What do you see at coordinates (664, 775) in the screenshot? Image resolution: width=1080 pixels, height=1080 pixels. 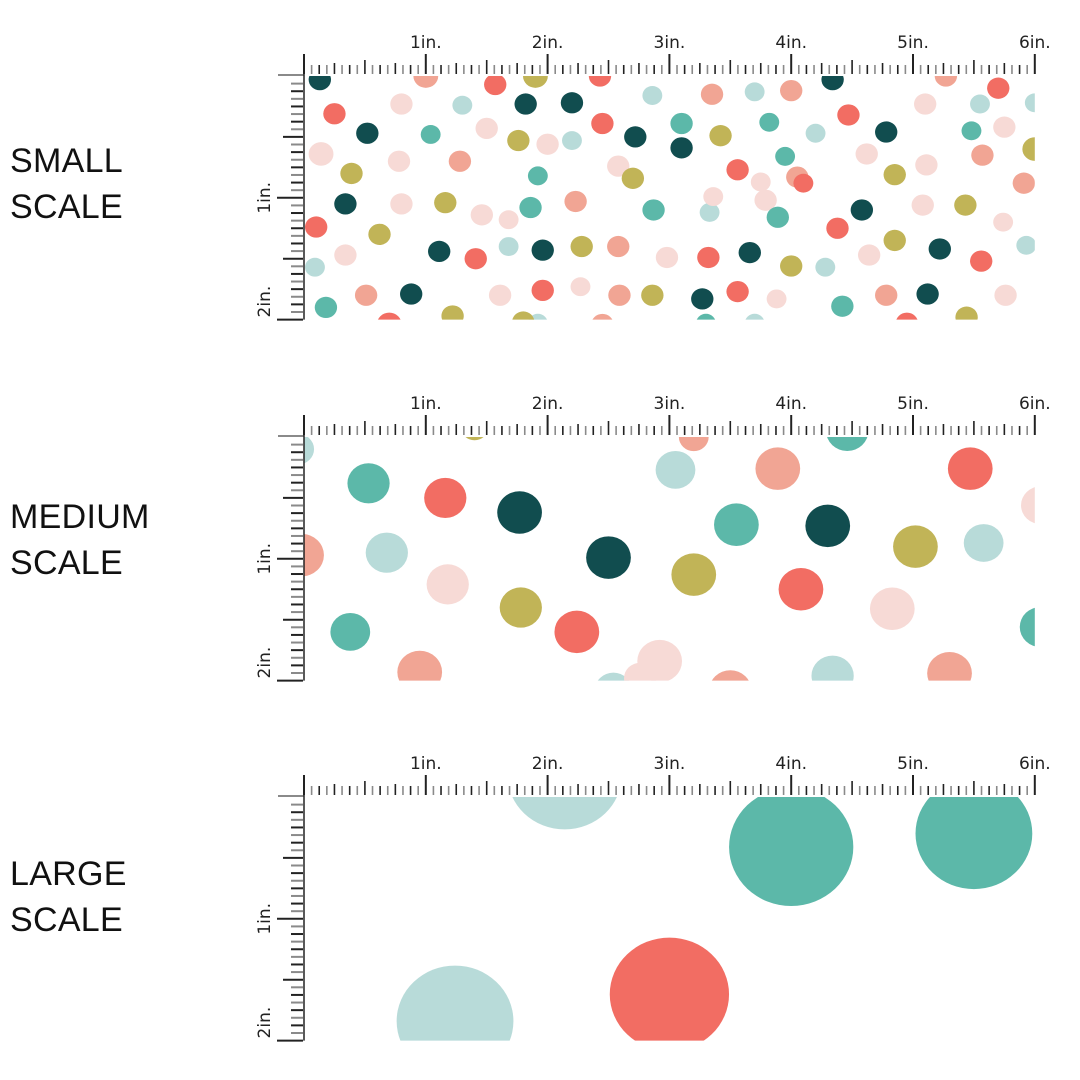 I see `horizontal-ruler: 1in. 2in. 3in. 4in. 5in. 6in.` at bounding box center [664, 775].